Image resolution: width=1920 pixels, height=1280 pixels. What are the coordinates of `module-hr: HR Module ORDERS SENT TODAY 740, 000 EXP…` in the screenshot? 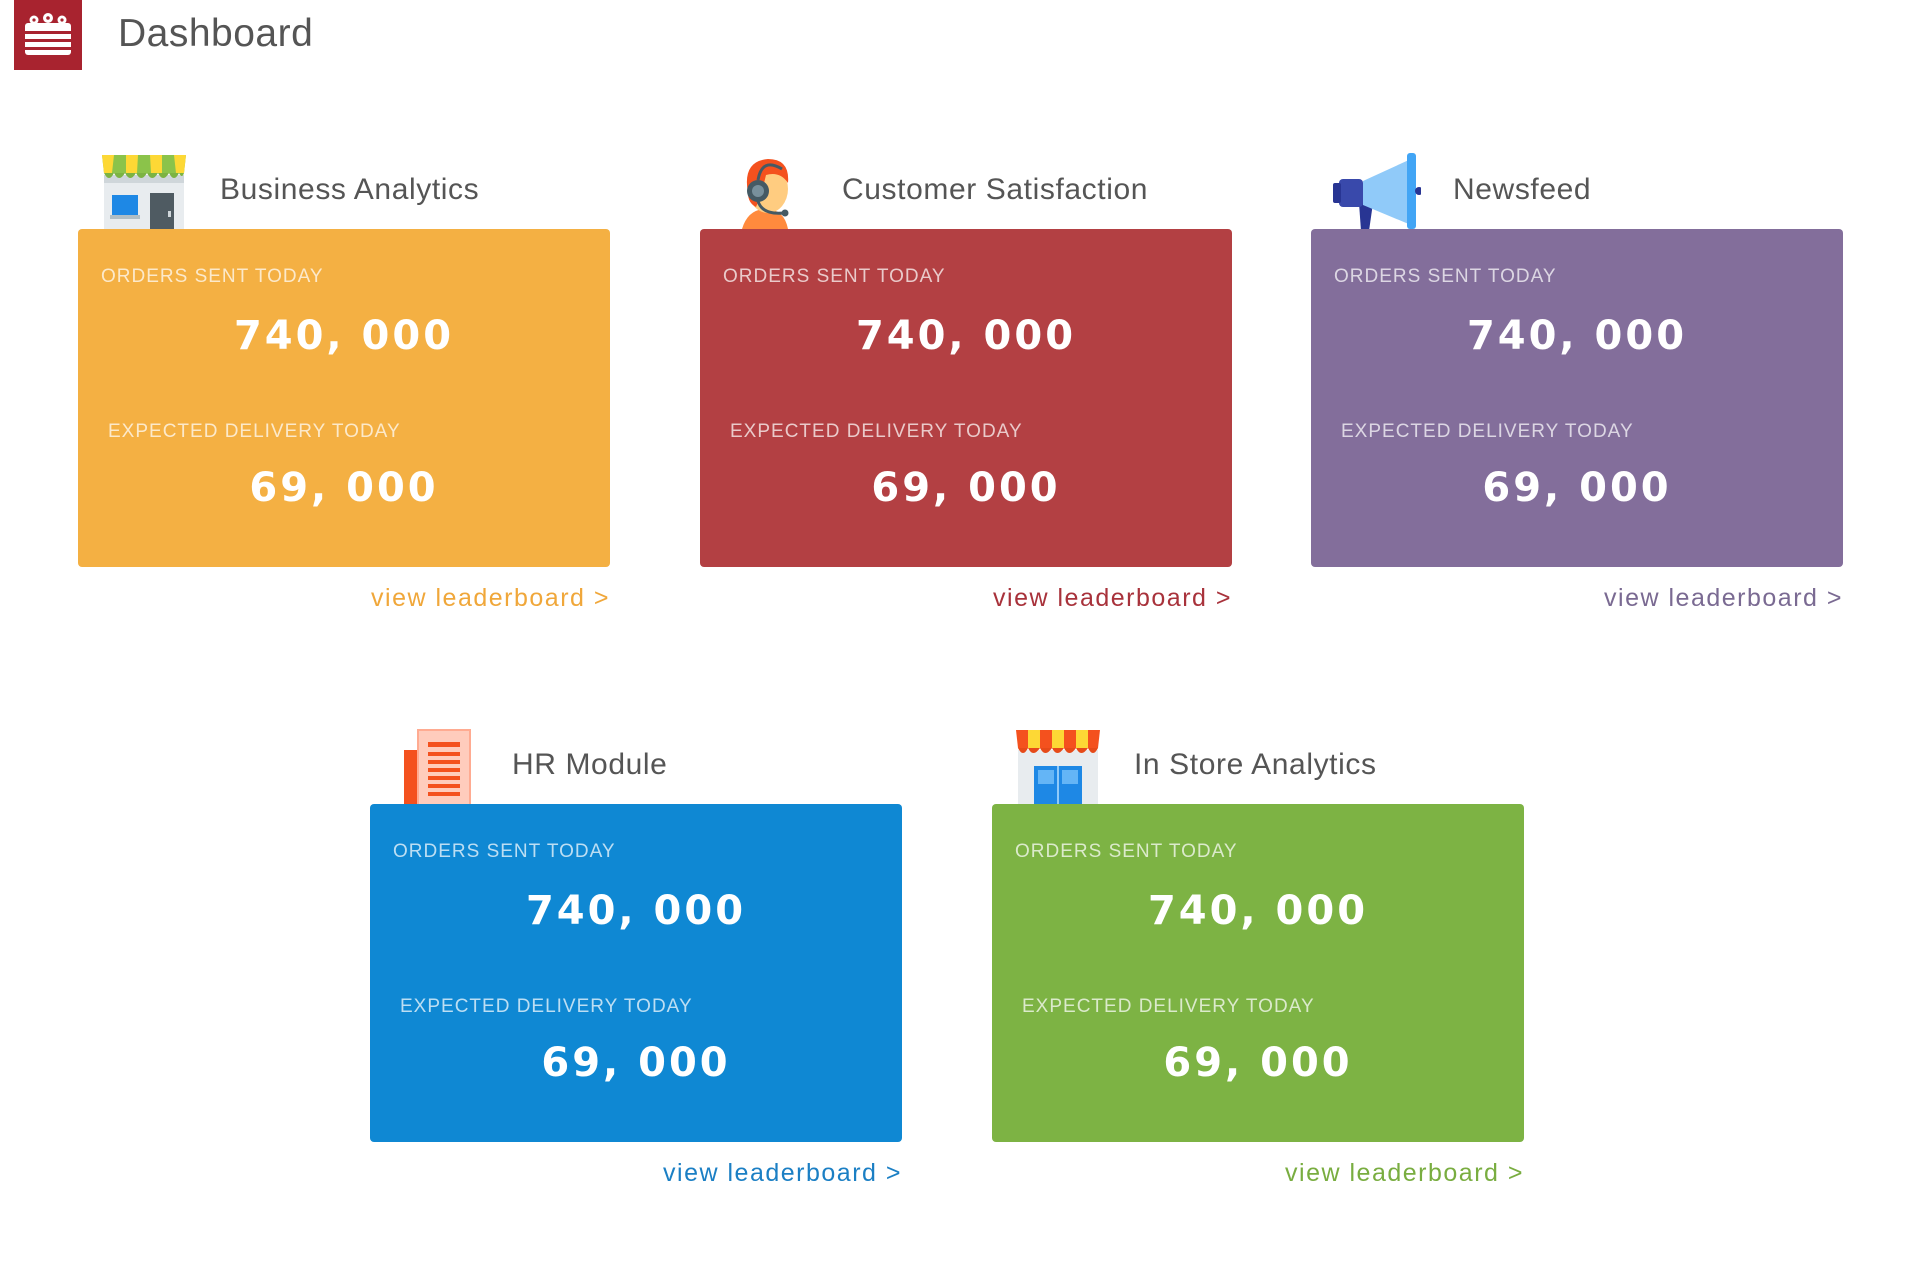 It's located at (636, 957).